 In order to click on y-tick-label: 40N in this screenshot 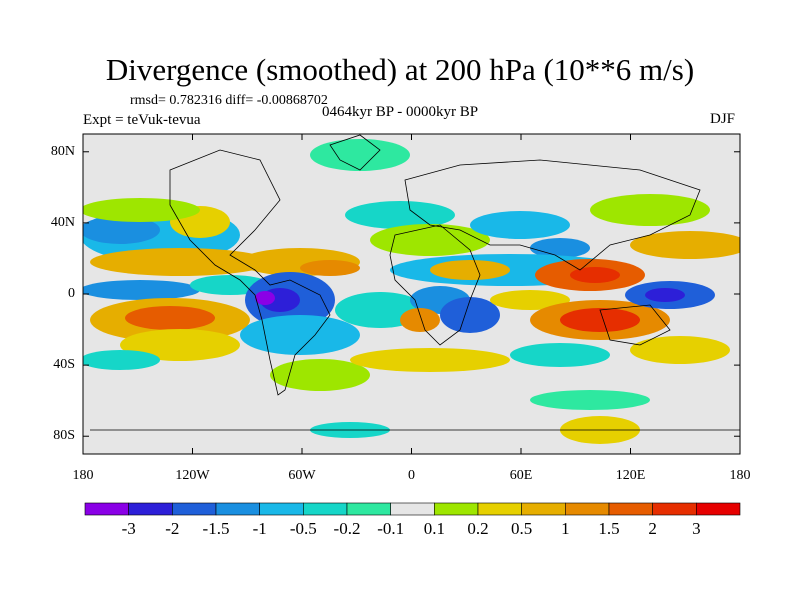, I will do `click(62, 222)`.